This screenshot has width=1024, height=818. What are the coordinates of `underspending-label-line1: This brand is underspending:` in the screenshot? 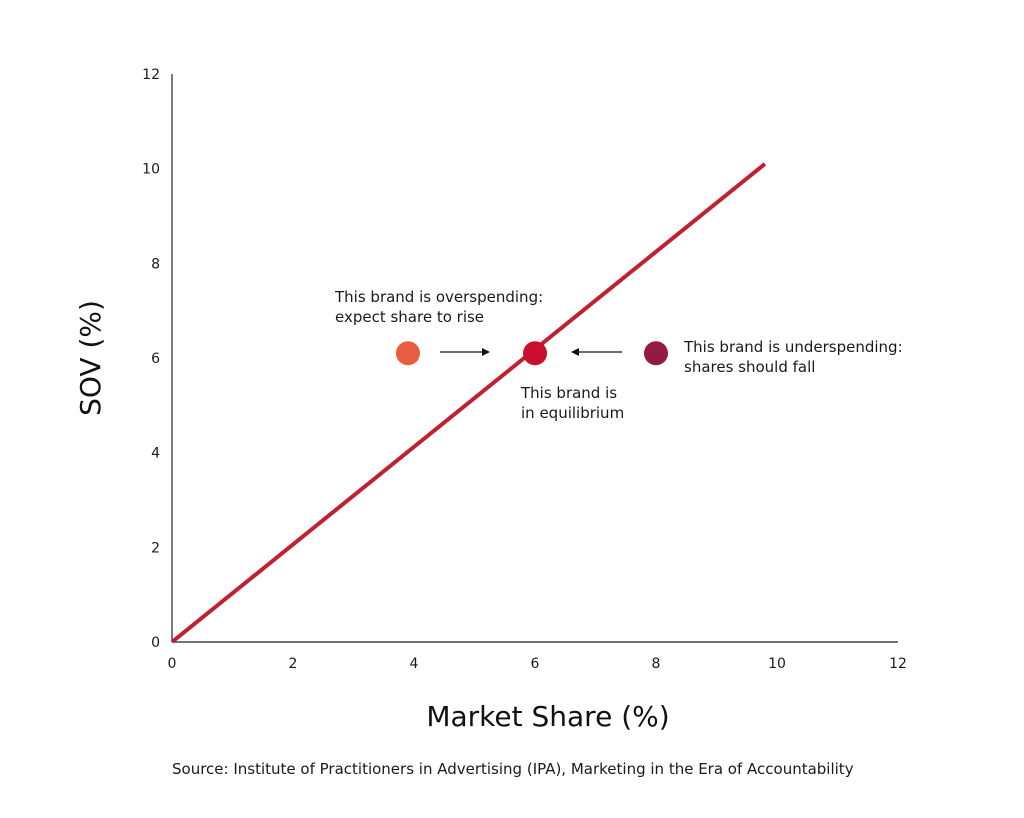 It's located at (793, 347).